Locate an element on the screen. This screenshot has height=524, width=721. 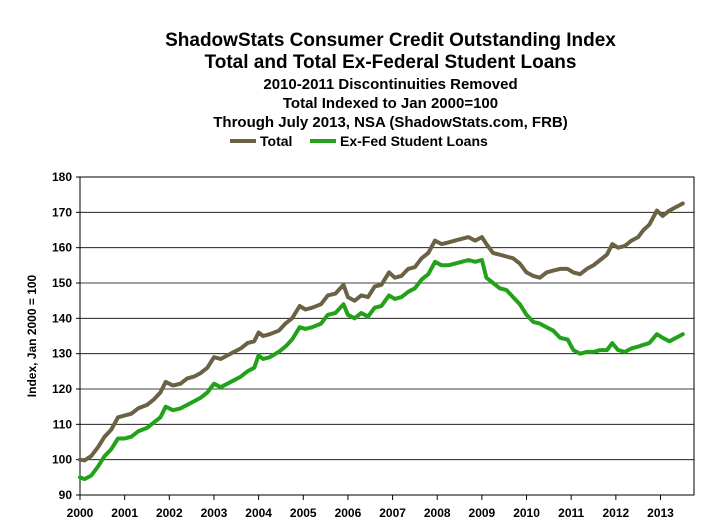
x-tick-label: 2011 is located at coordinates (571, 513).